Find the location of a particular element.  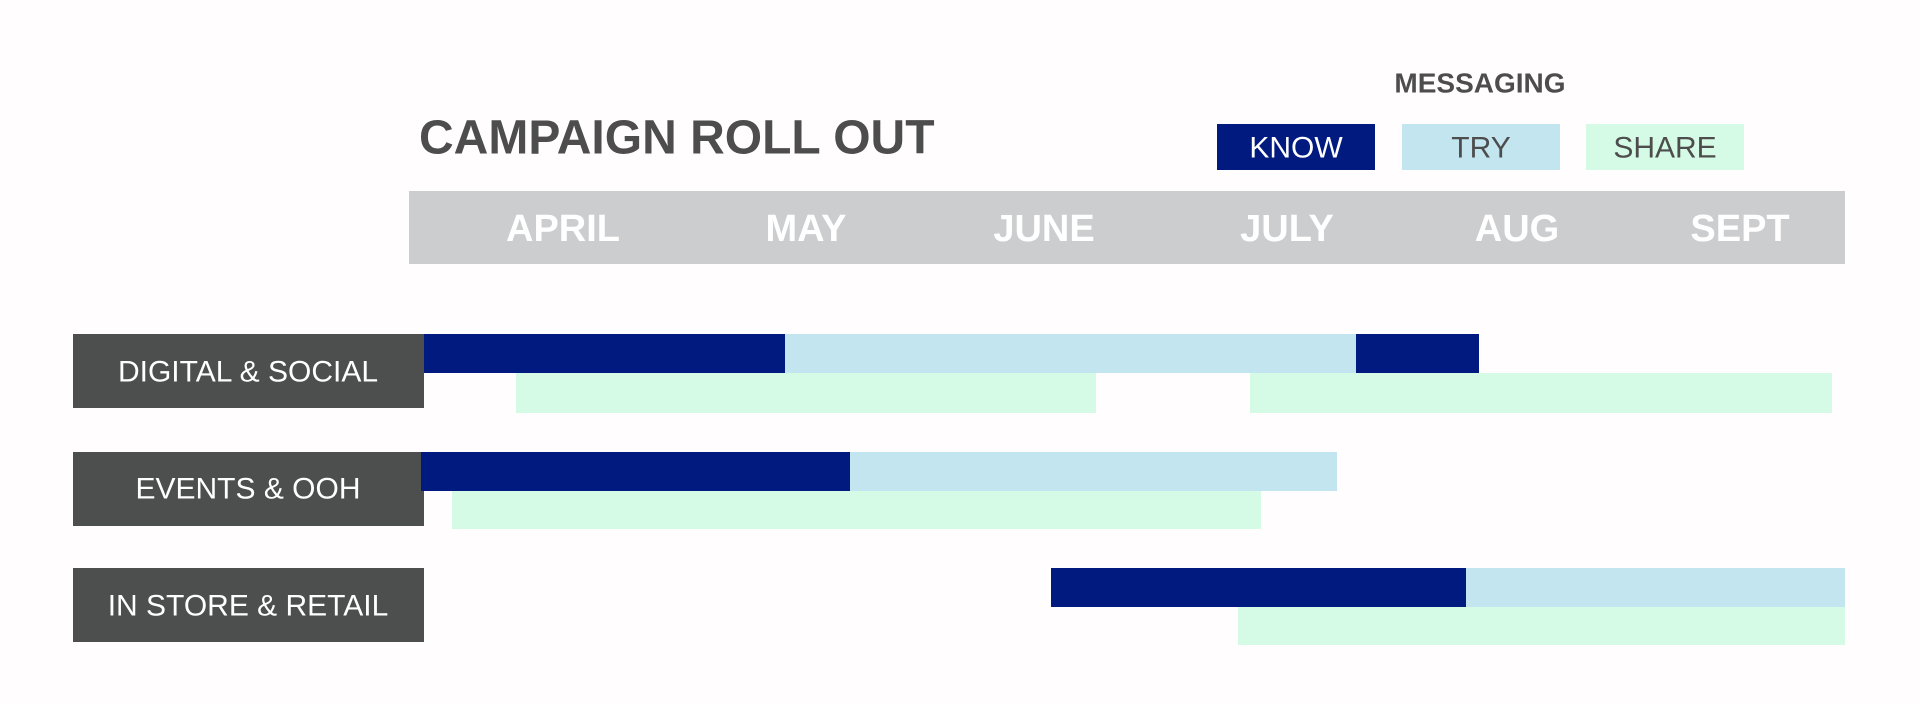

month-band is located at coordinates (1127, 227).